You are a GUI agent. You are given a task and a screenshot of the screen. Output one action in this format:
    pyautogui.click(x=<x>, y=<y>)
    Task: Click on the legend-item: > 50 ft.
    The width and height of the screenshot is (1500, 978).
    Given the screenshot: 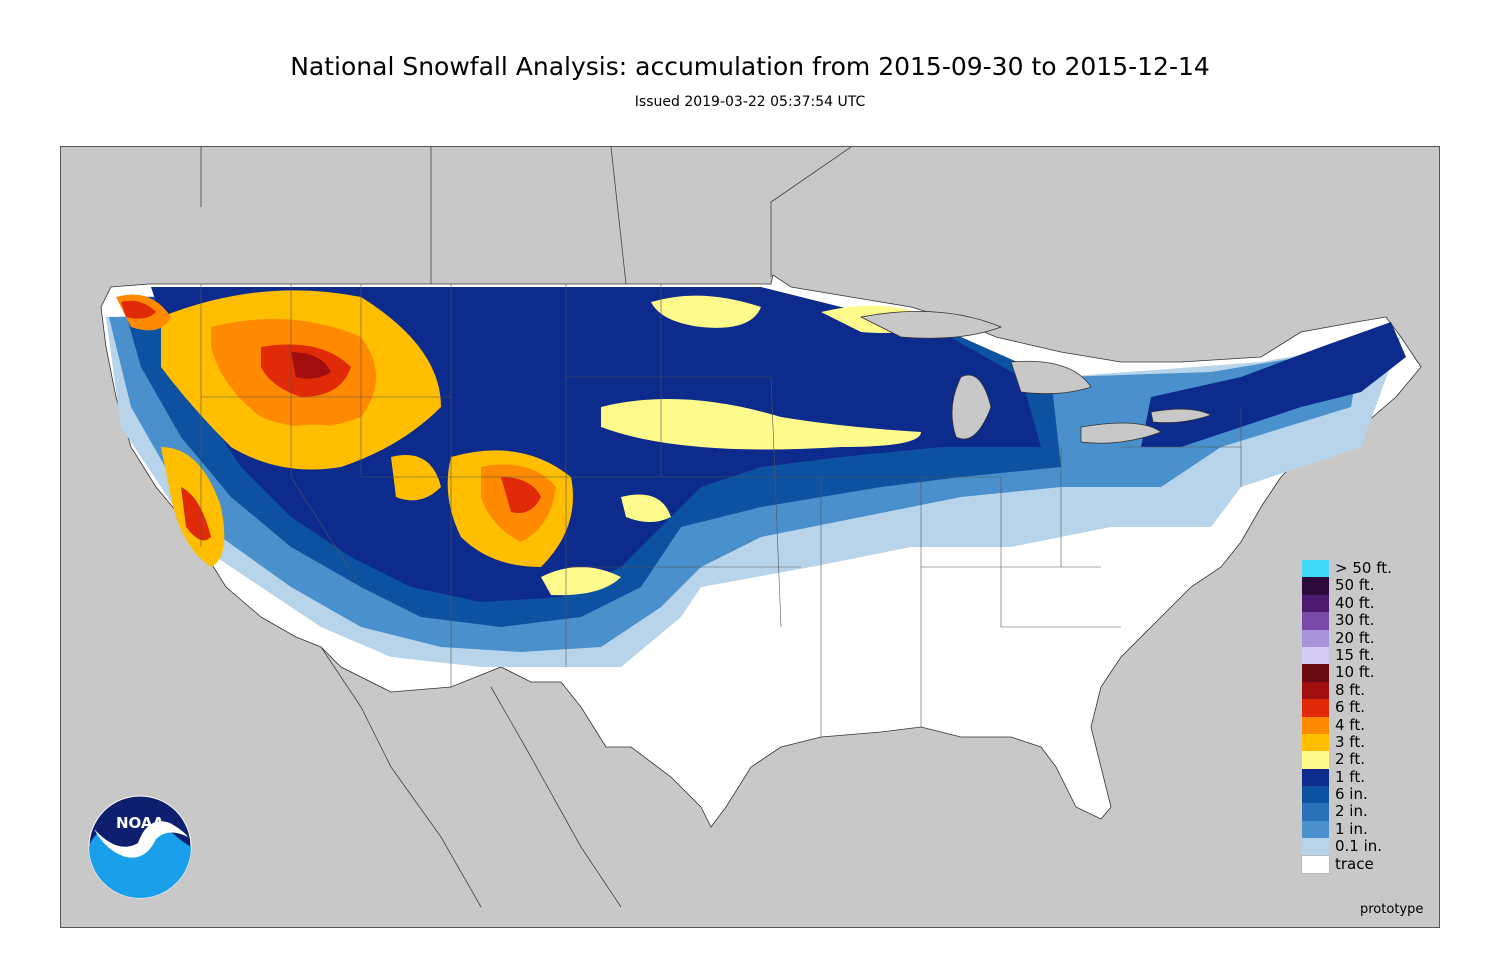 What is the action you would take?
    pyautogui.click(x=1367, y=568)
    